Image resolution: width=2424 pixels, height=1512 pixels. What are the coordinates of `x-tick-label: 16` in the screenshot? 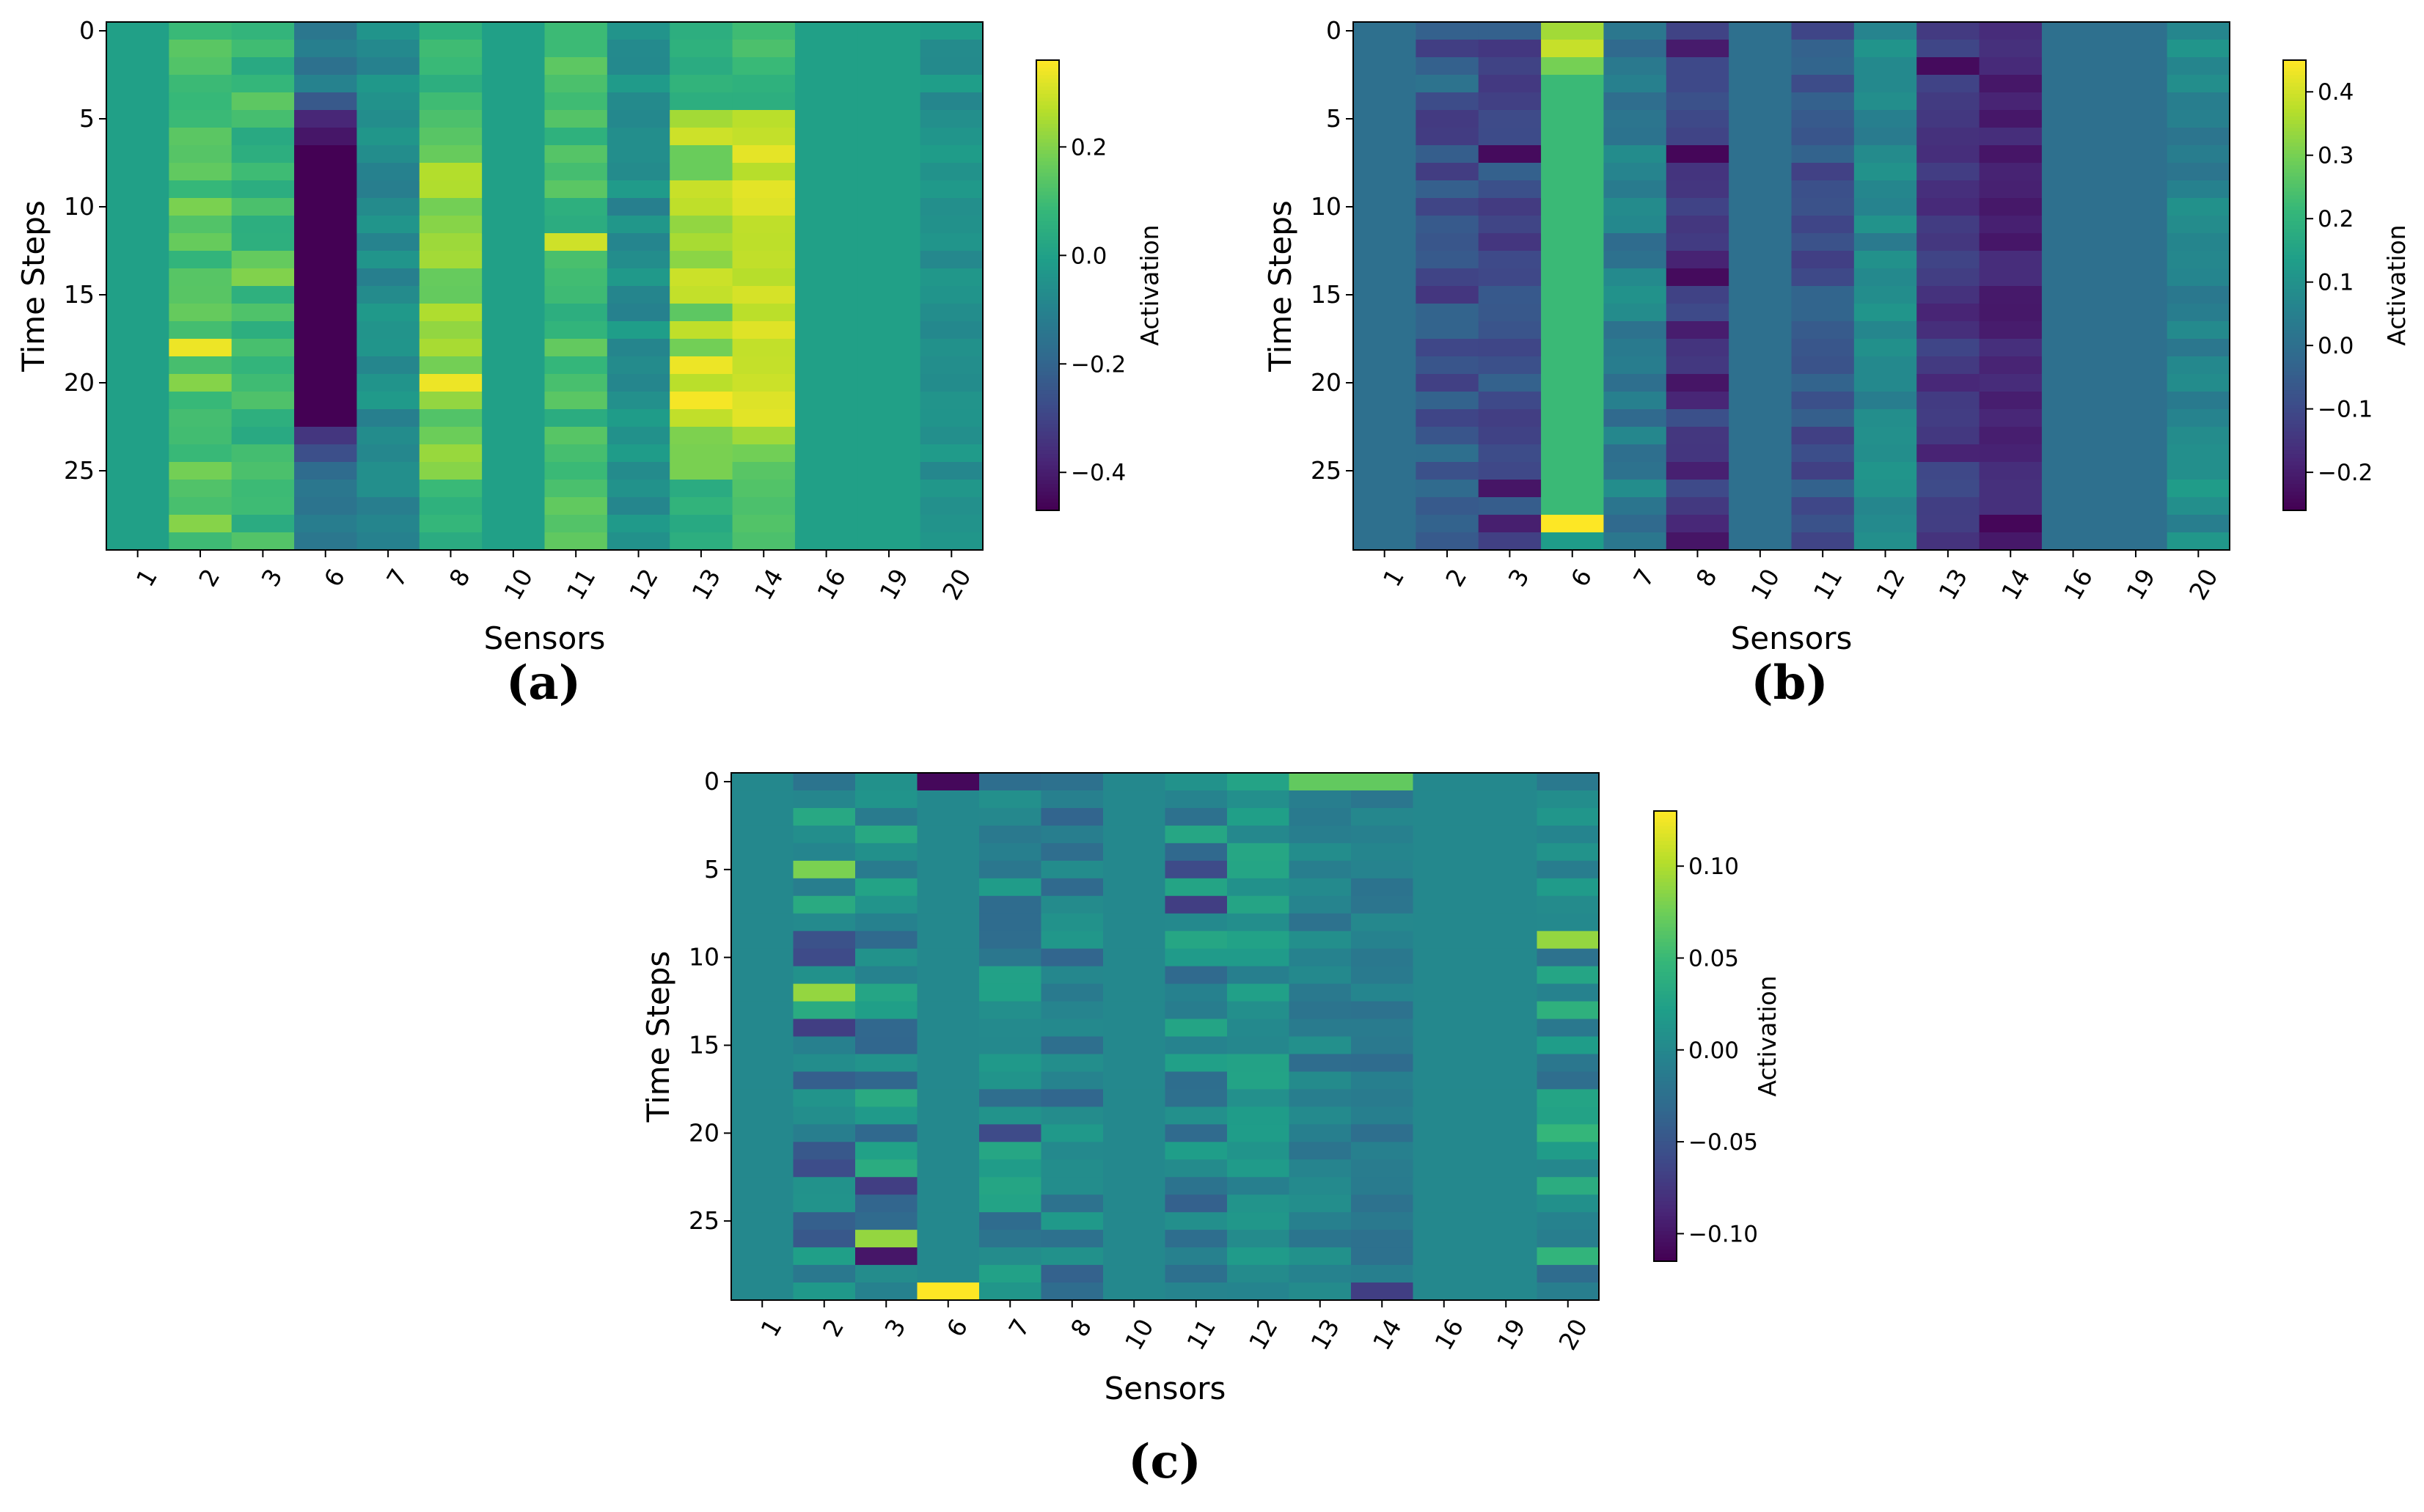 It's located at (2078, 584).